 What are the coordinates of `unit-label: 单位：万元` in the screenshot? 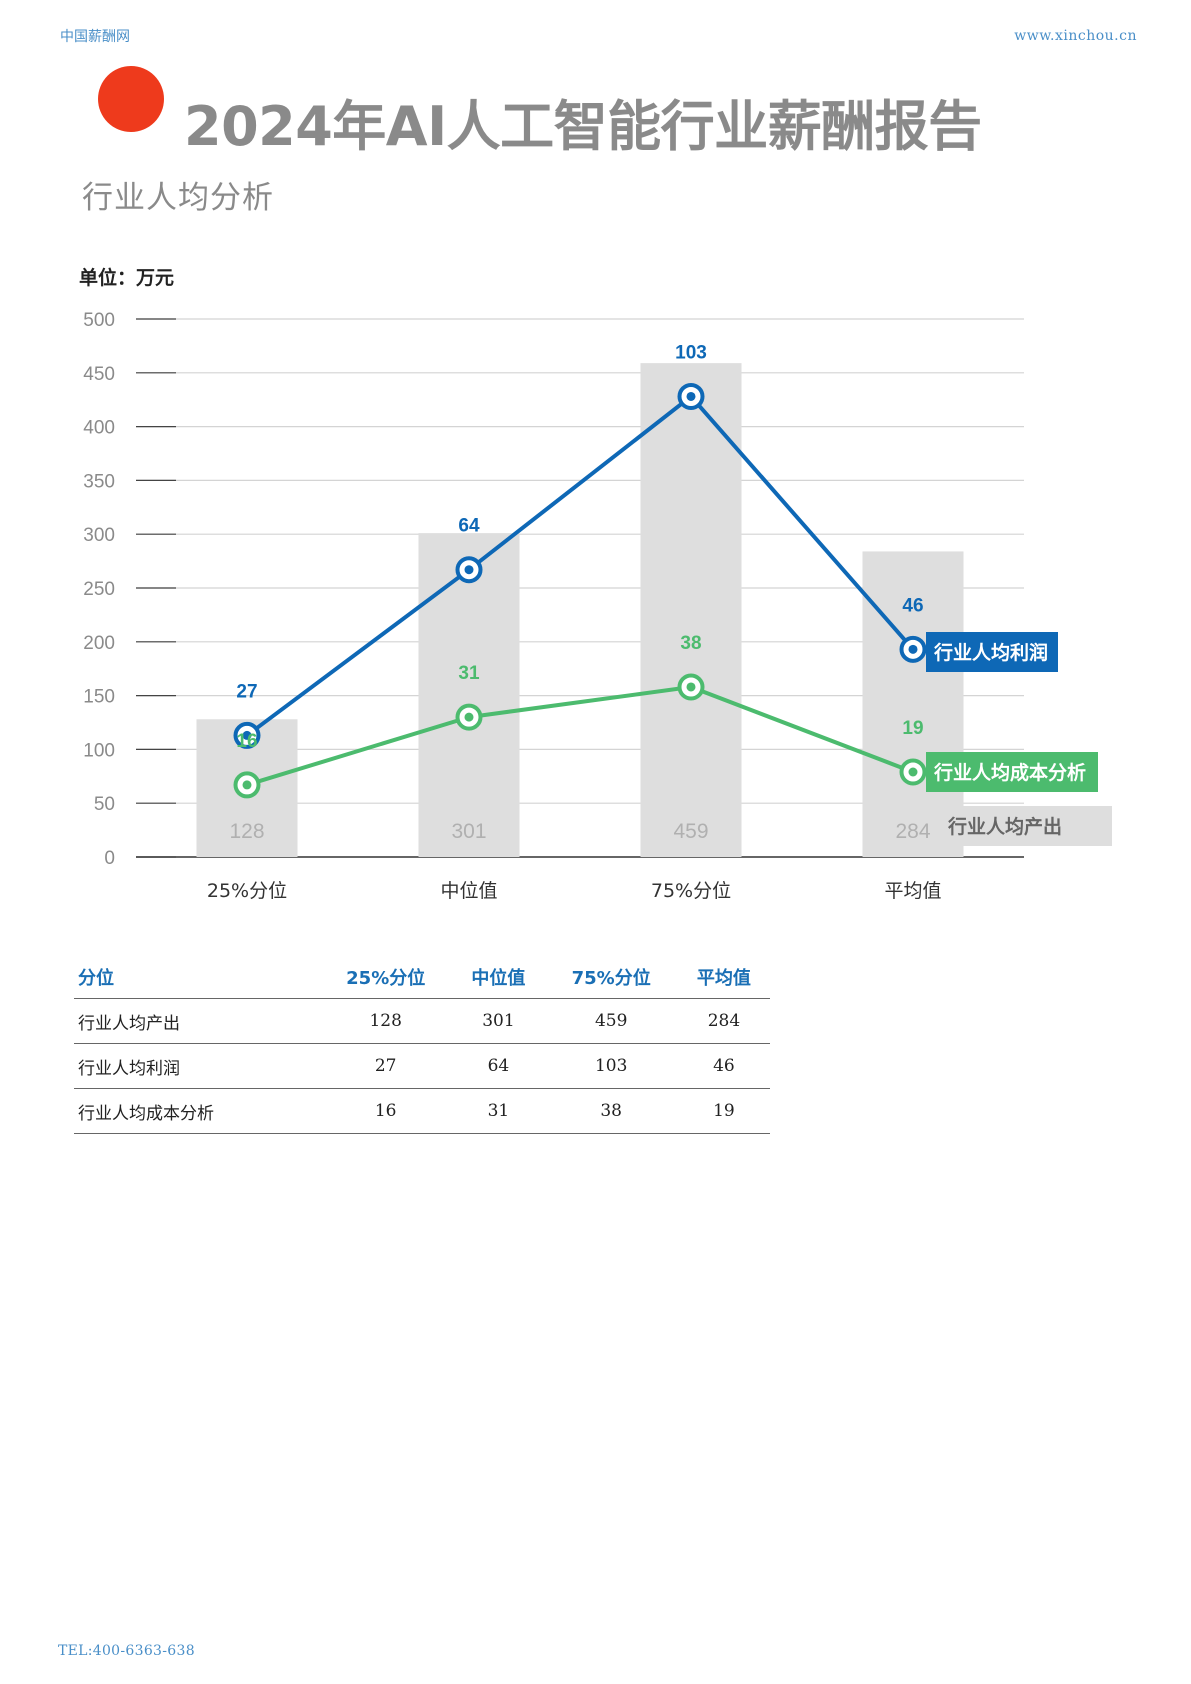 It's located at (127, 278).